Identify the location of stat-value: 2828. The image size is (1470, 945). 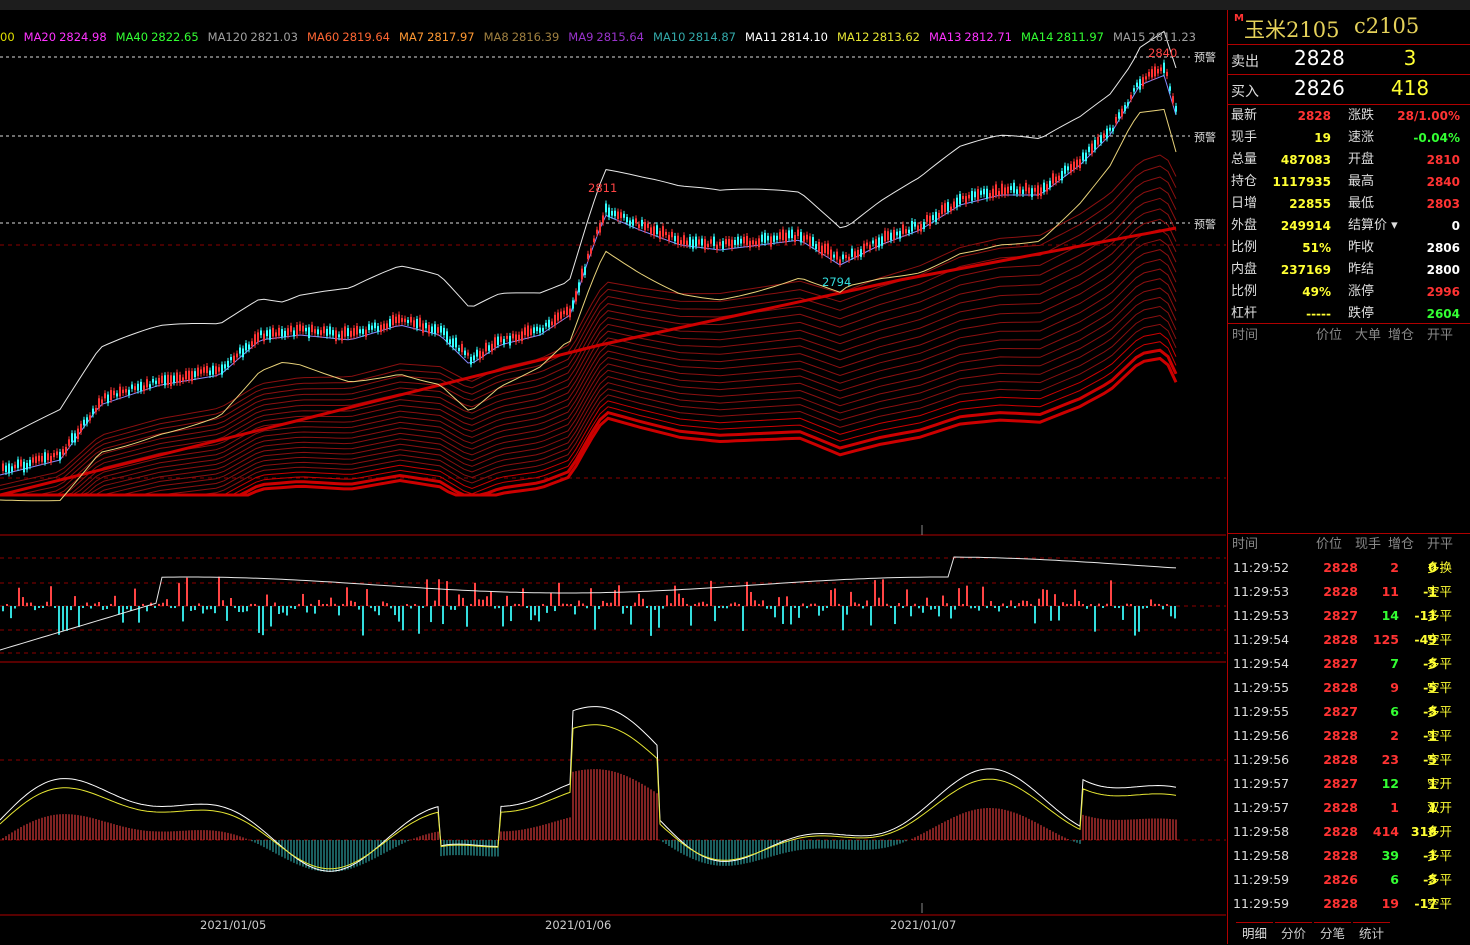
(1314, 116).